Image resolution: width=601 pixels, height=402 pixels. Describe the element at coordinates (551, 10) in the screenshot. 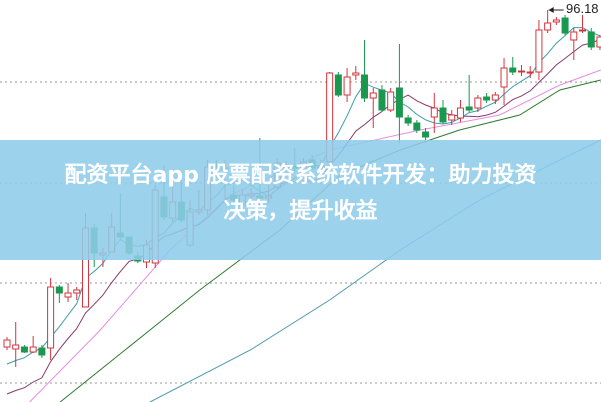

I see `high-marker-arrow-icon` at that location.